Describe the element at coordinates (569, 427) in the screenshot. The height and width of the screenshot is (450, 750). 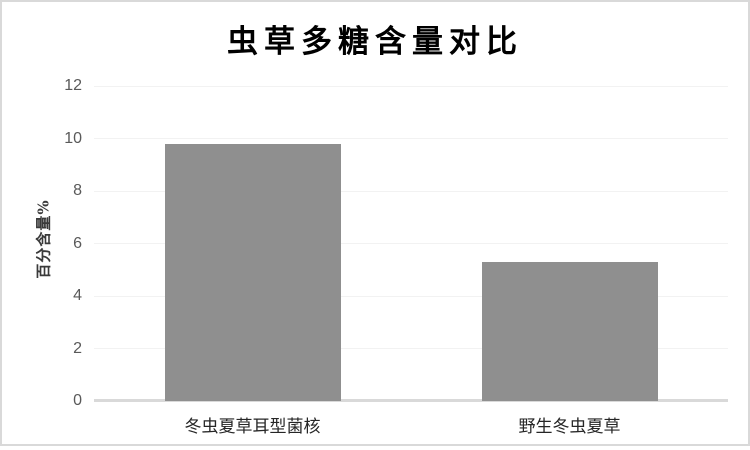
I see `category-label: 野生冬虫夏草` at that location.